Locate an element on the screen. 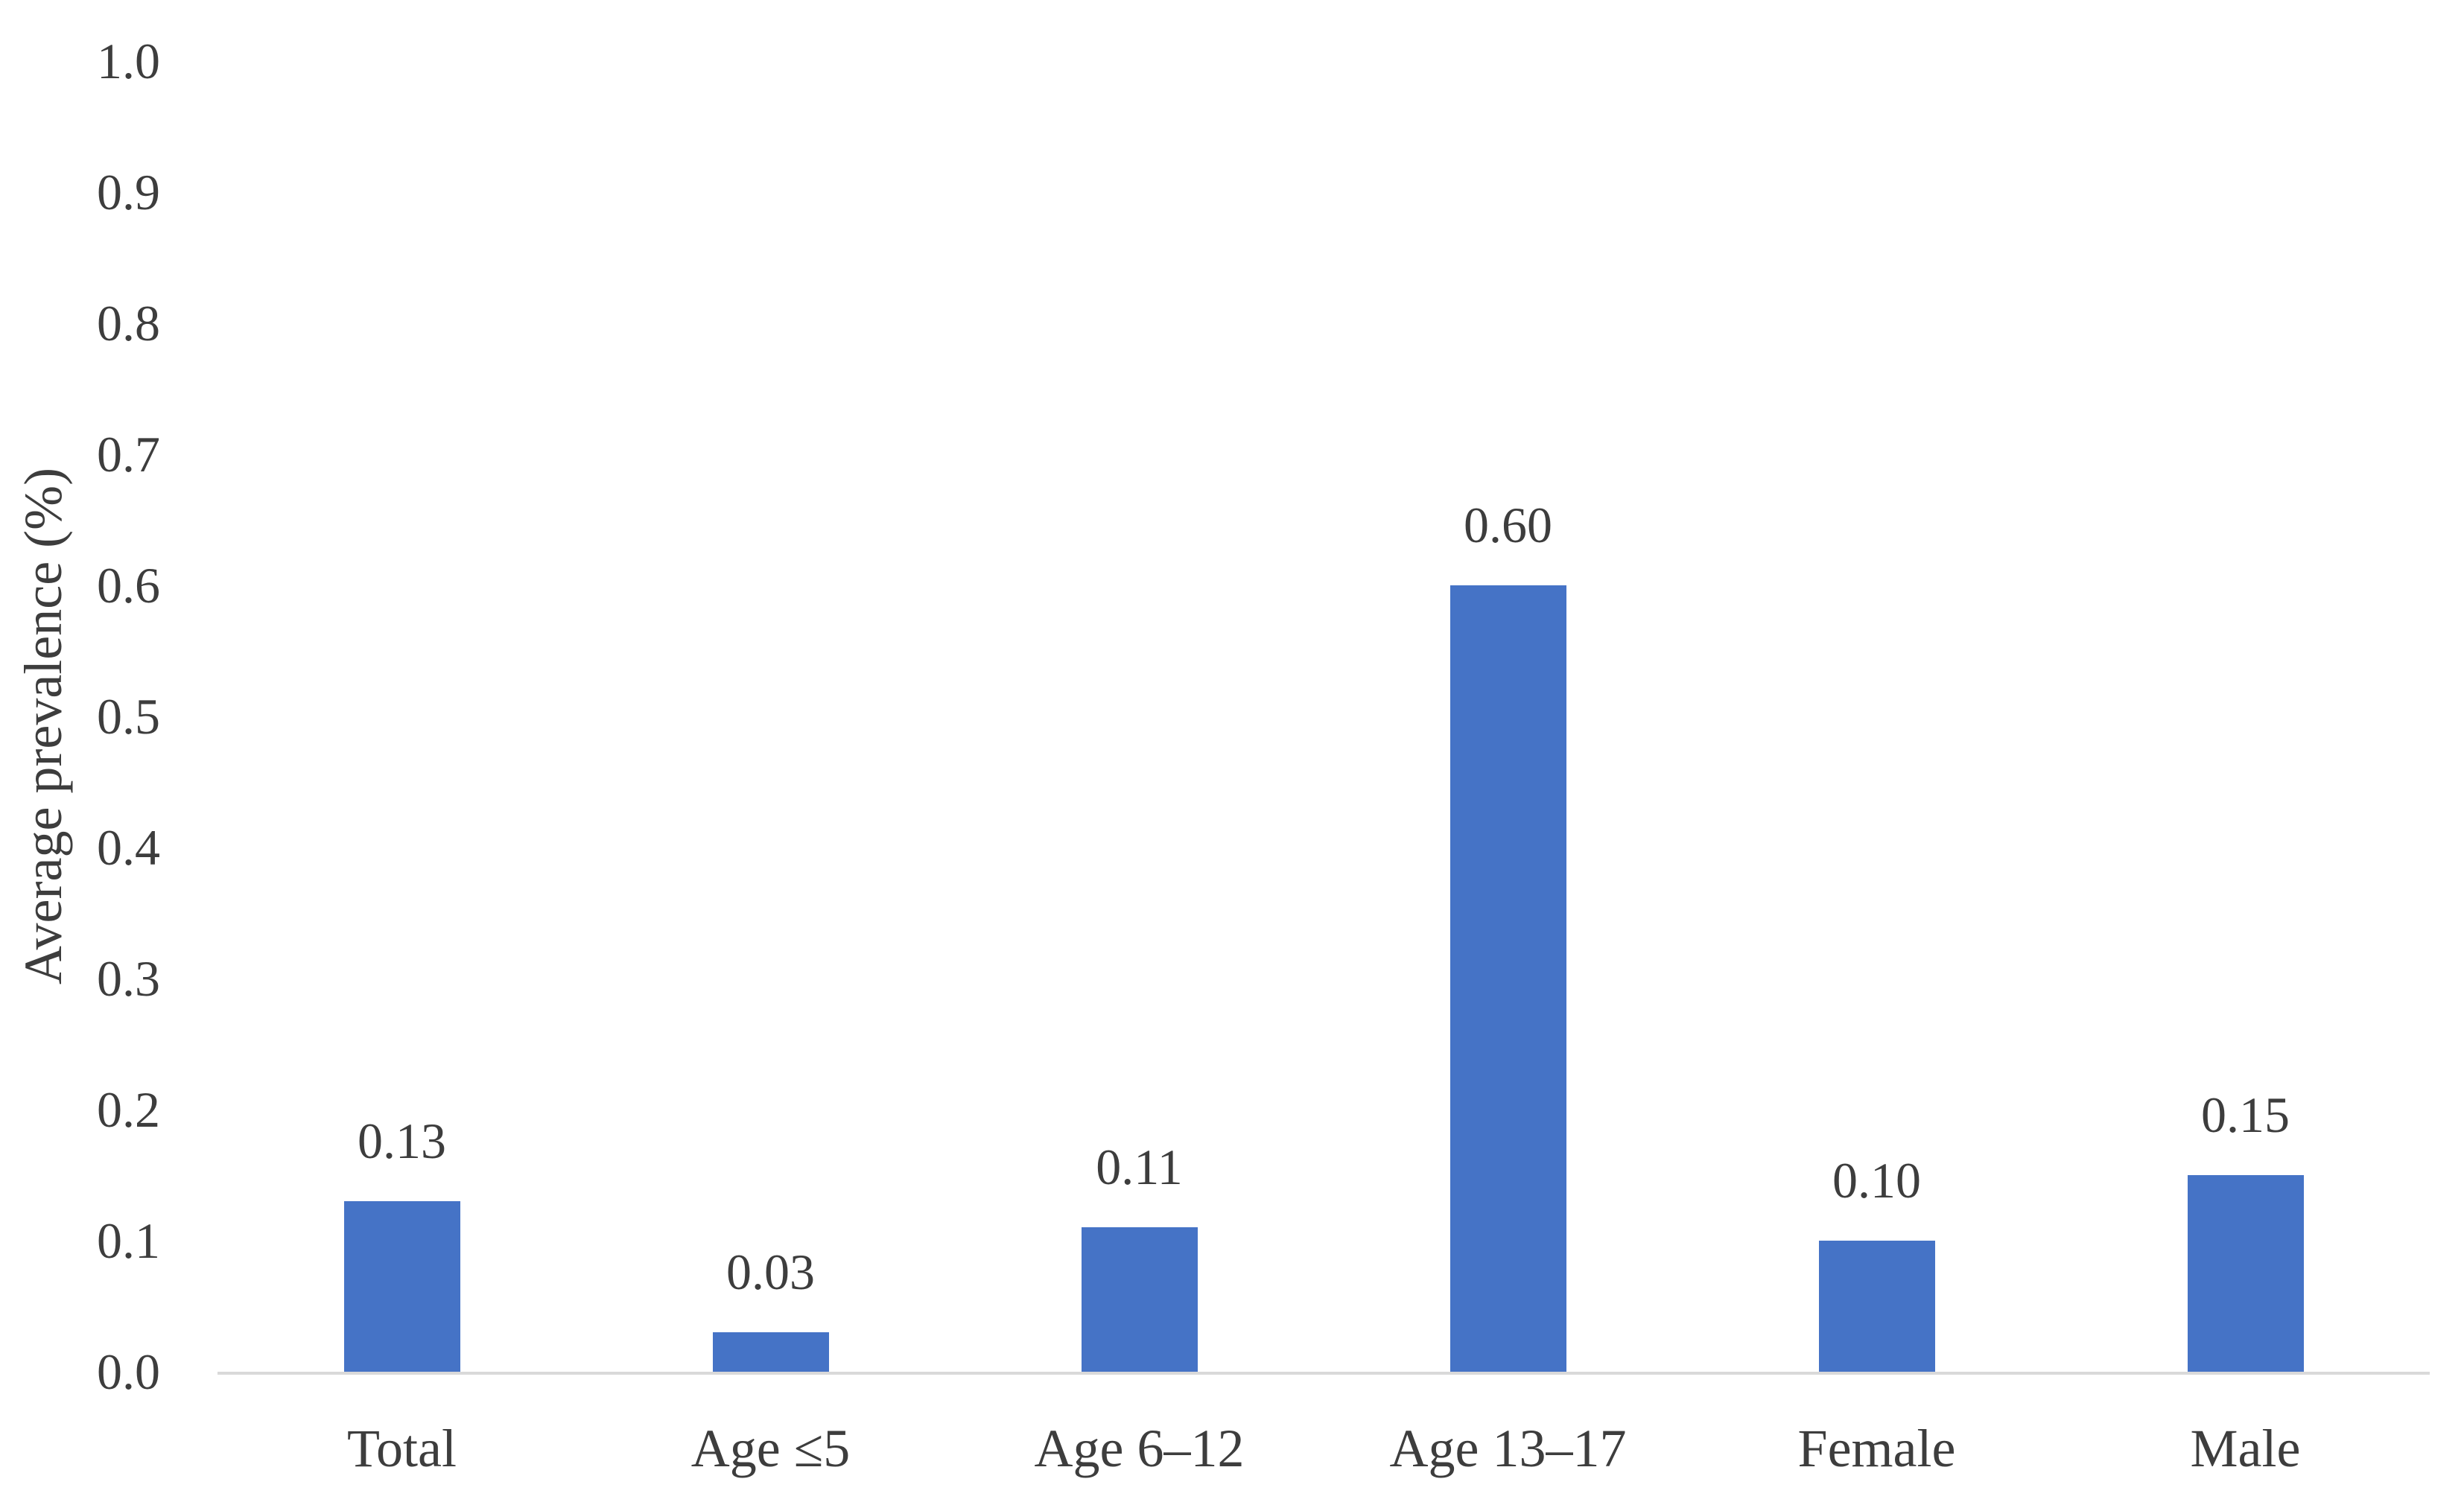 This screenshot has width=2464, height=1508. bar-value-label: 0.60 is located at coordinates (1508, 525).